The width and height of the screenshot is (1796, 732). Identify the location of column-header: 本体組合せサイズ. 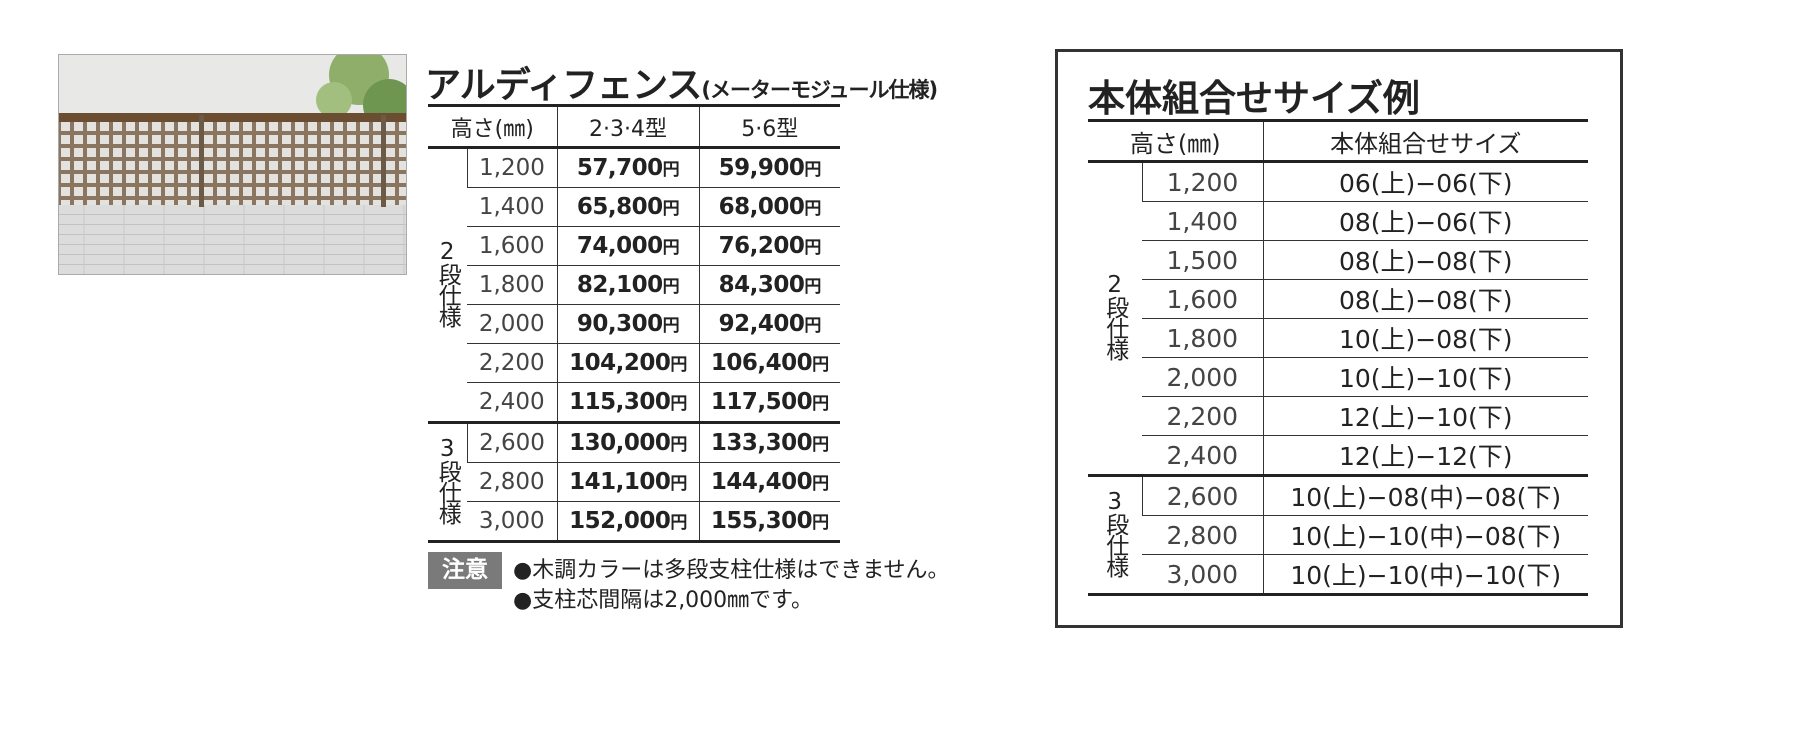
(1425, 141).